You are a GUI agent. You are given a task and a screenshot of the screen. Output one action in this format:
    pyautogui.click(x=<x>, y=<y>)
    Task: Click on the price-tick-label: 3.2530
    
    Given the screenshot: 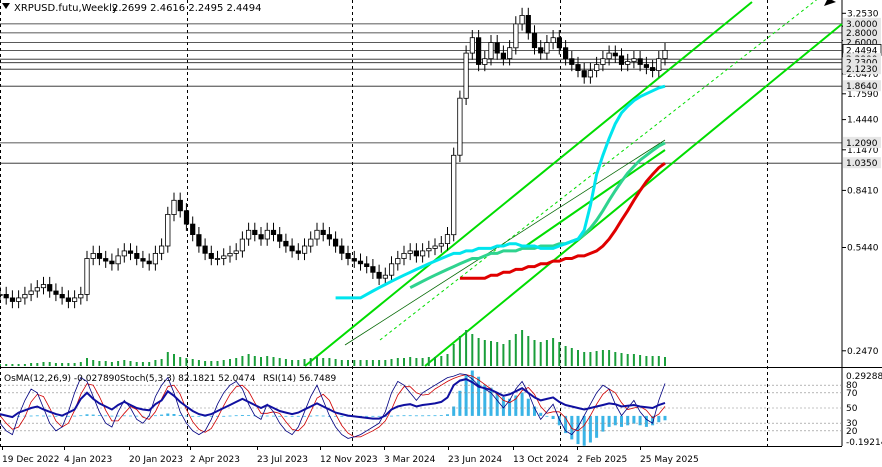 What is the action you would take?
    pyautogui.click(x=863, y=14)
    